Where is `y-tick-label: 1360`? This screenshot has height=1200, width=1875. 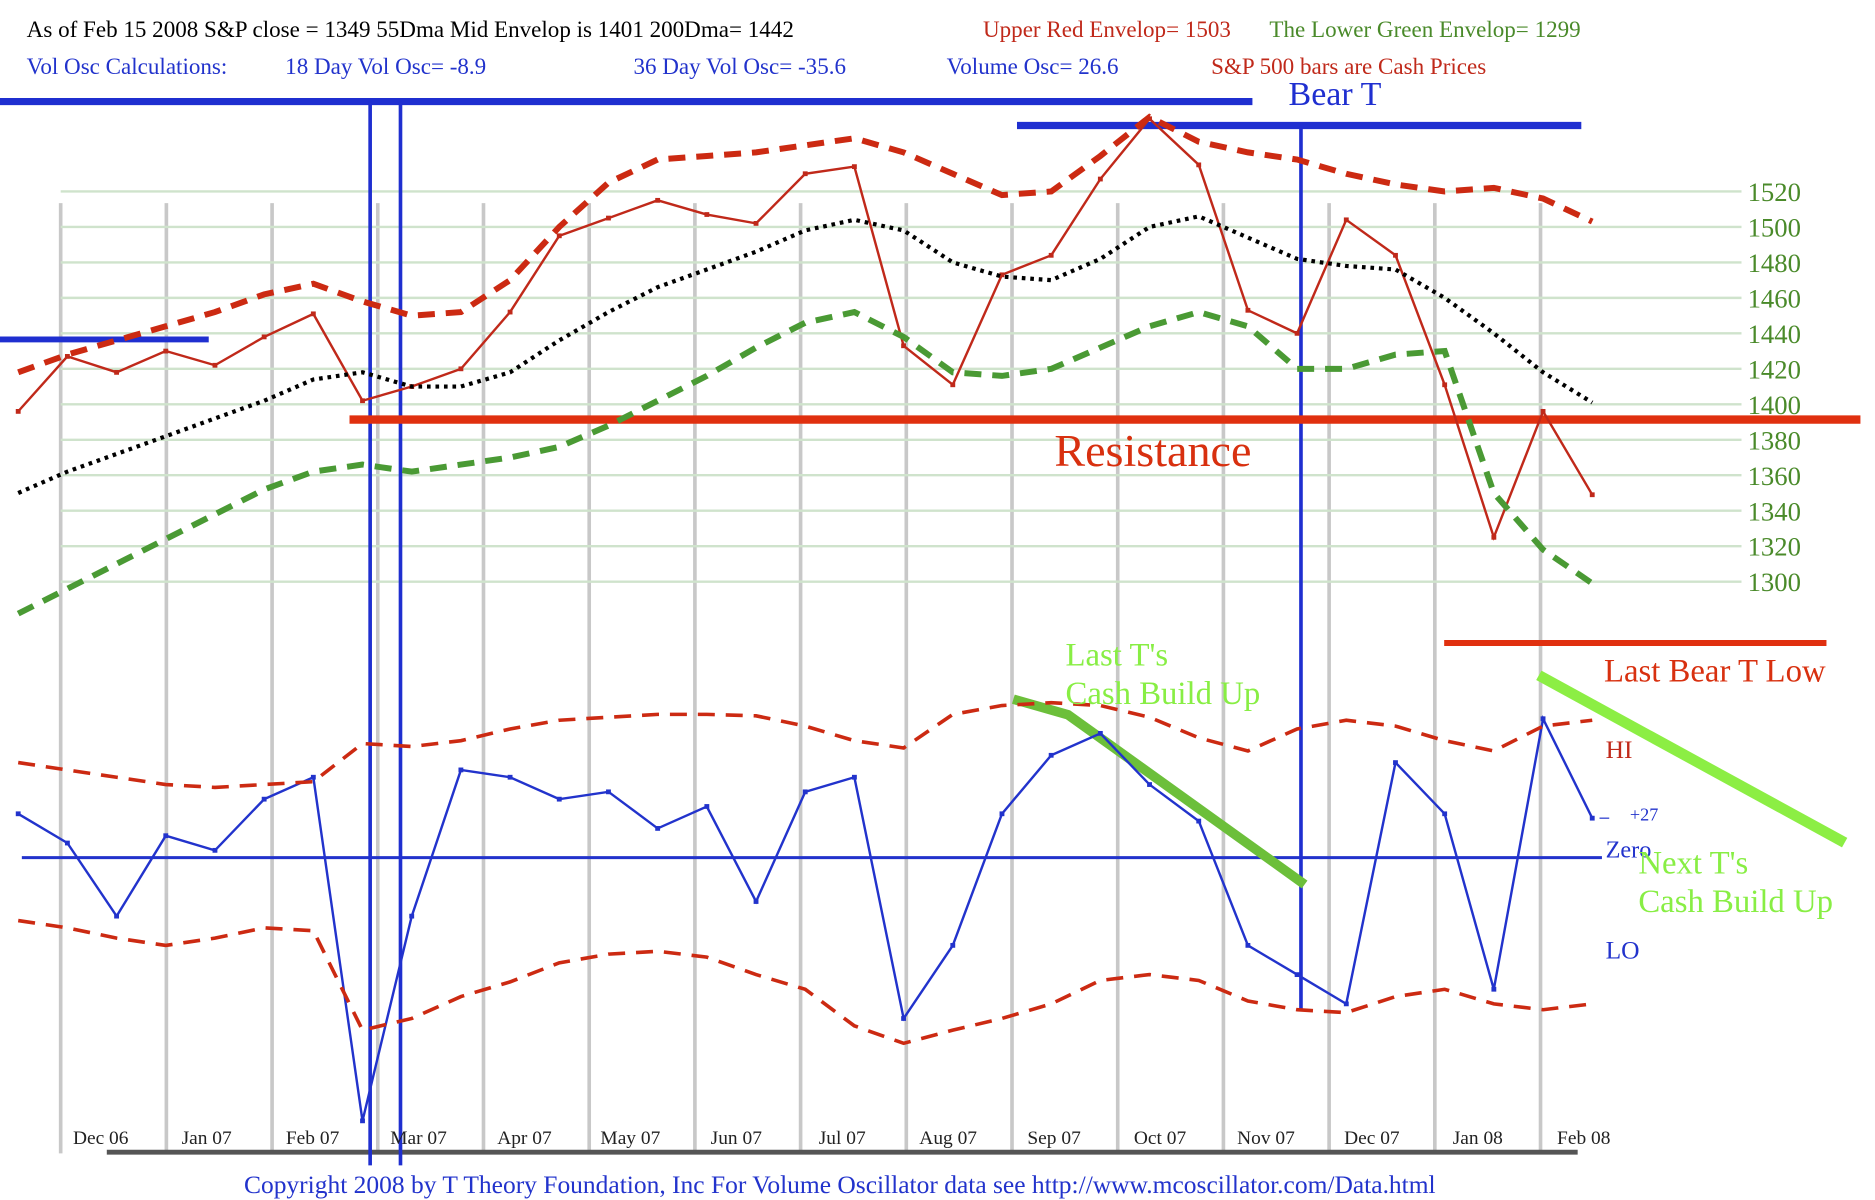
y-tick-label: 1360 is located at coordinates (1774, 476).